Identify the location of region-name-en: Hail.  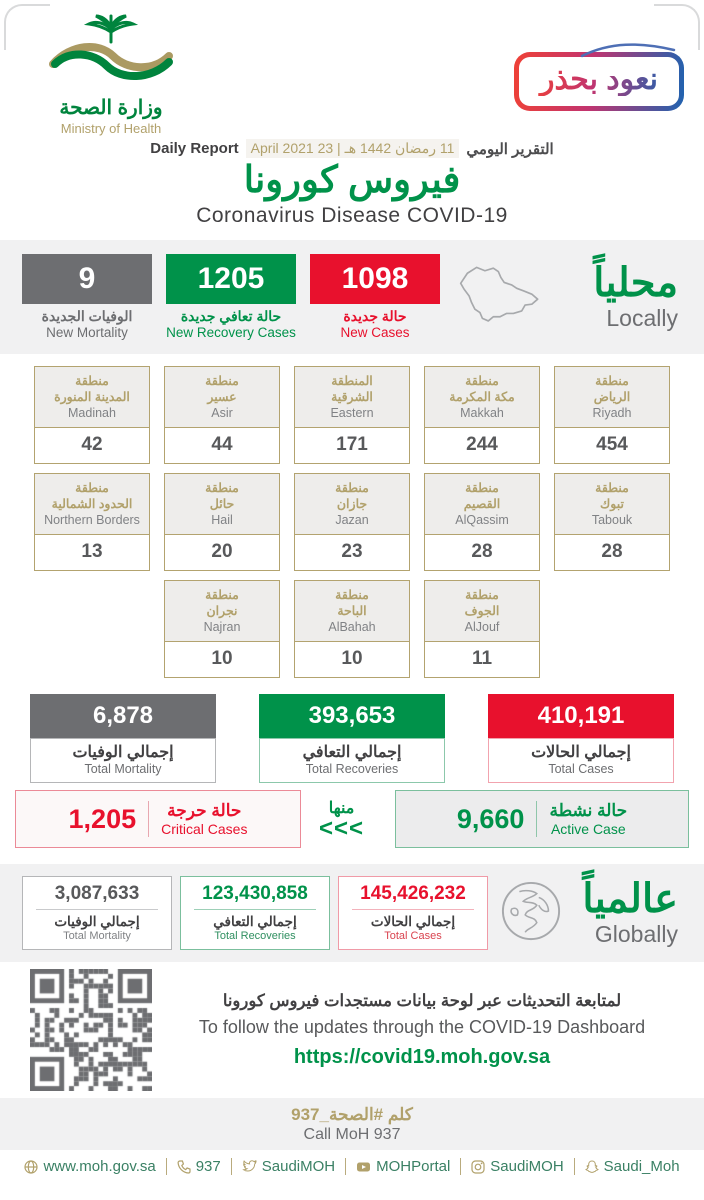
(222, 520).